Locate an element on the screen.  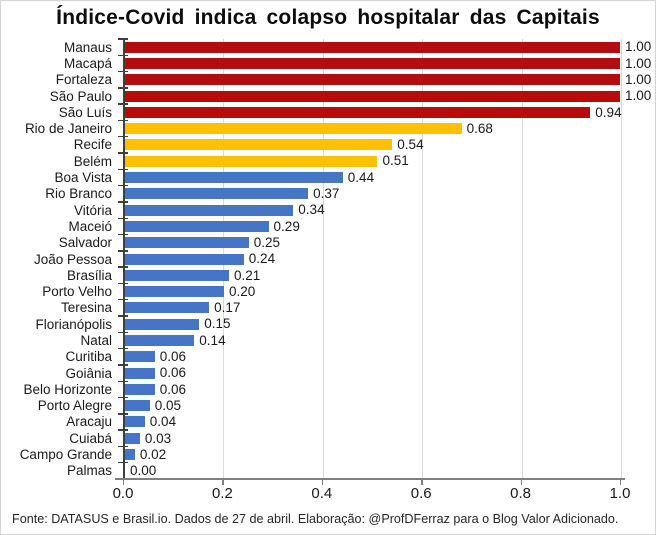
category-label: Maceió is located at coordinates (90, 226).